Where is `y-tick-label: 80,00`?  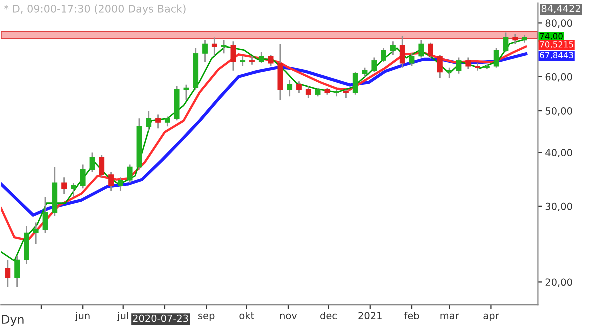 y-tick-label: 80,00 is located at coordinates (559, 24).